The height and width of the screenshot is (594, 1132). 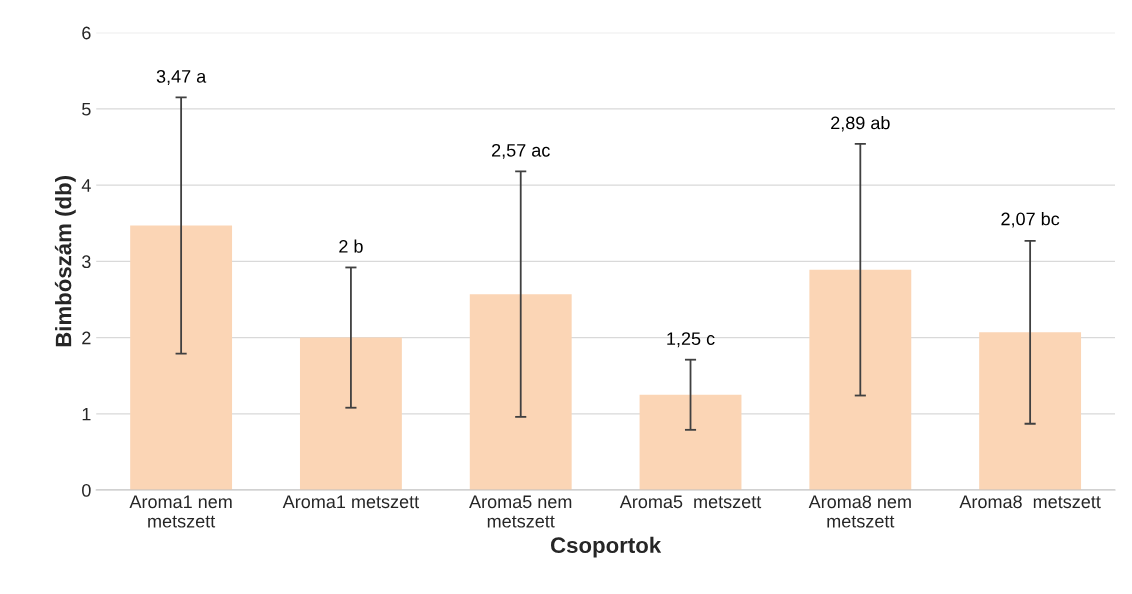 I want to click on x-axis-title: Csoportok, so click(x=606, y=547).